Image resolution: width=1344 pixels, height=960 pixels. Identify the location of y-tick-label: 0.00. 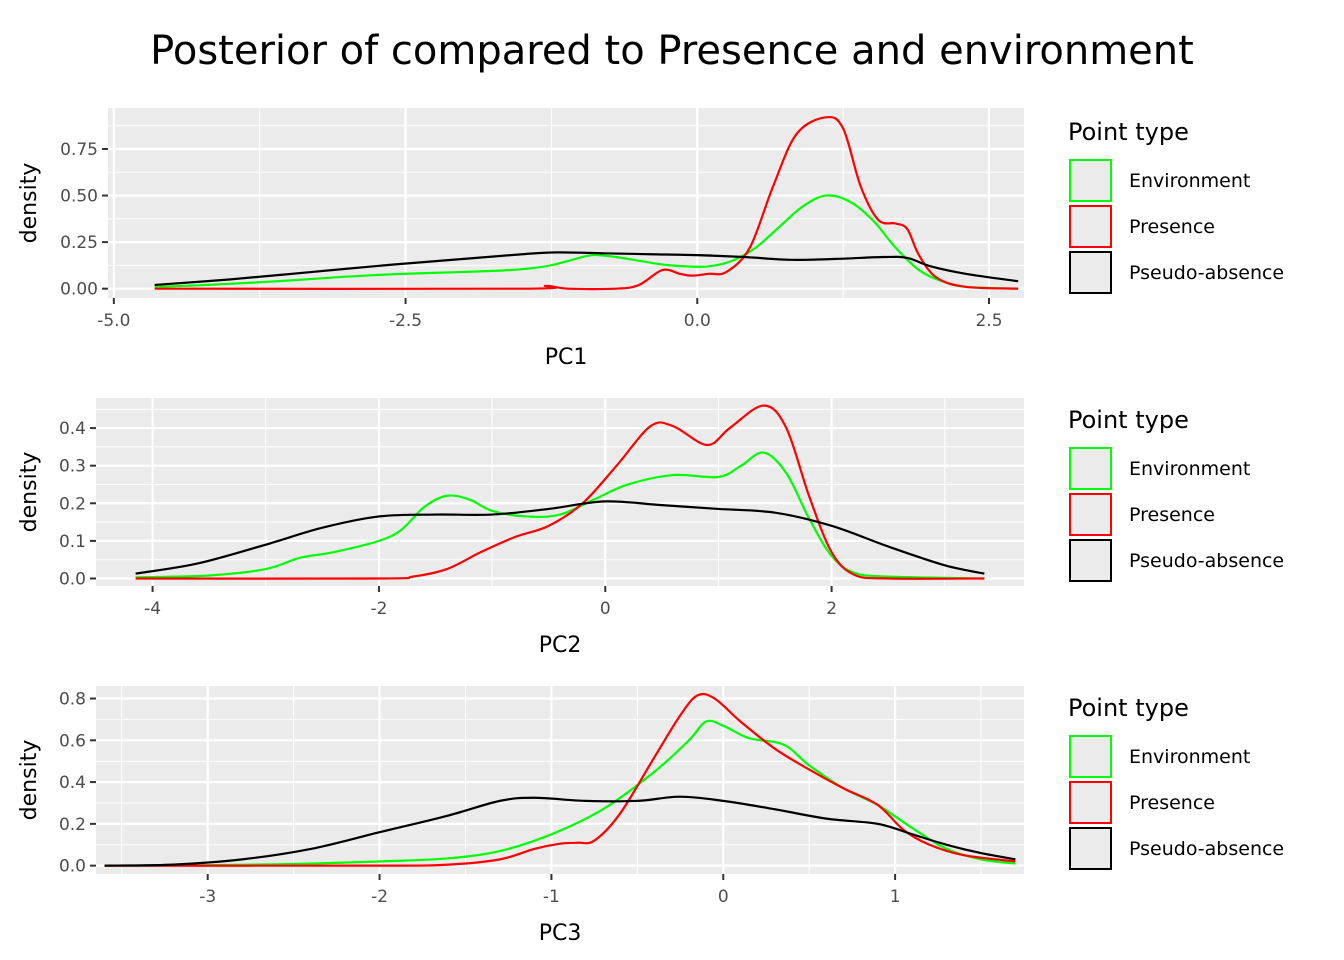
(79, 290).